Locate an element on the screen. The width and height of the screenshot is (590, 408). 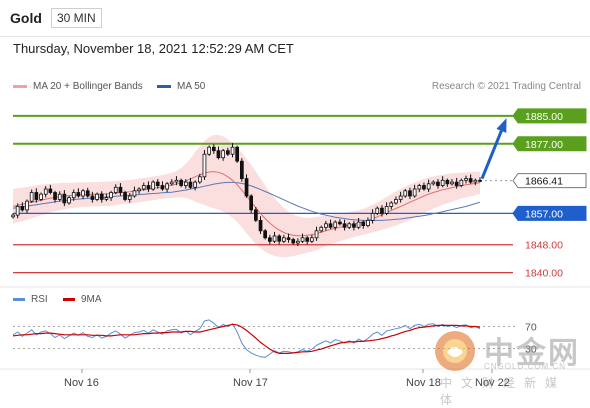
timeframe-badge: 30 MIN is located at coordinates (76, 18).